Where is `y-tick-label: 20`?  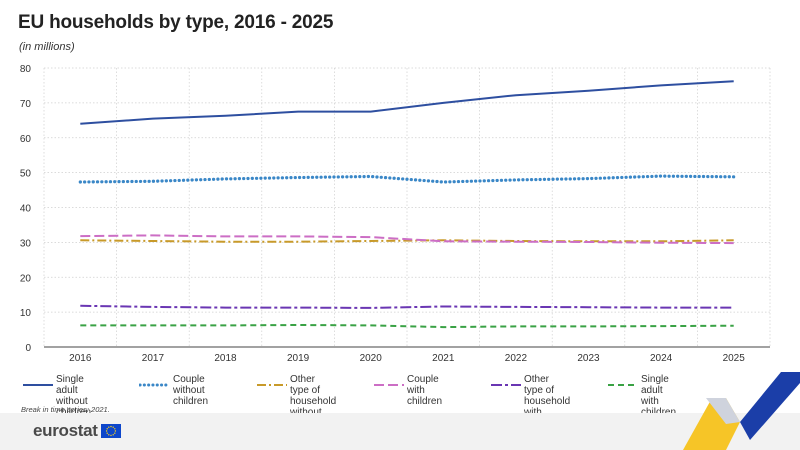 y-tick-label: 20 is located at coordinates (26, 278).